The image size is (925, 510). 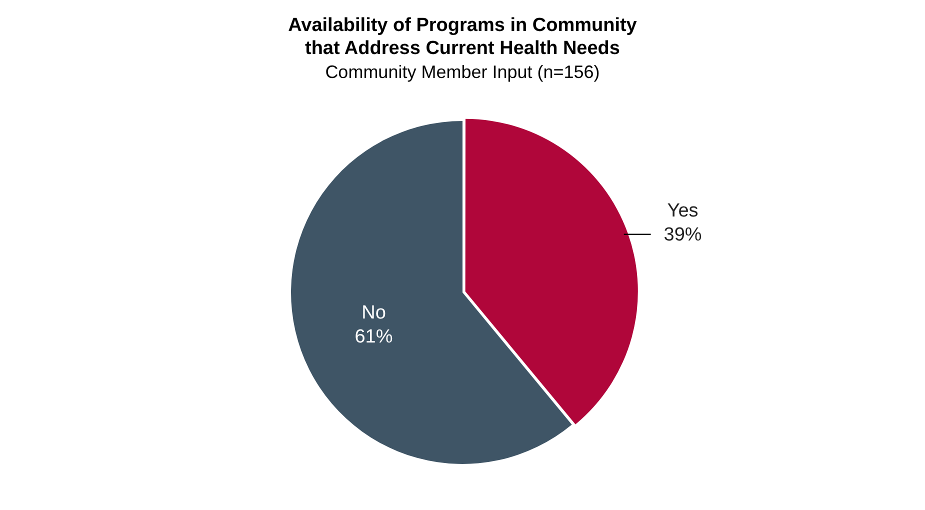 What do you see at coordinates (373, 337) in the screenshot?
I see `data-label: 61%` at bounding box center [373, 337].